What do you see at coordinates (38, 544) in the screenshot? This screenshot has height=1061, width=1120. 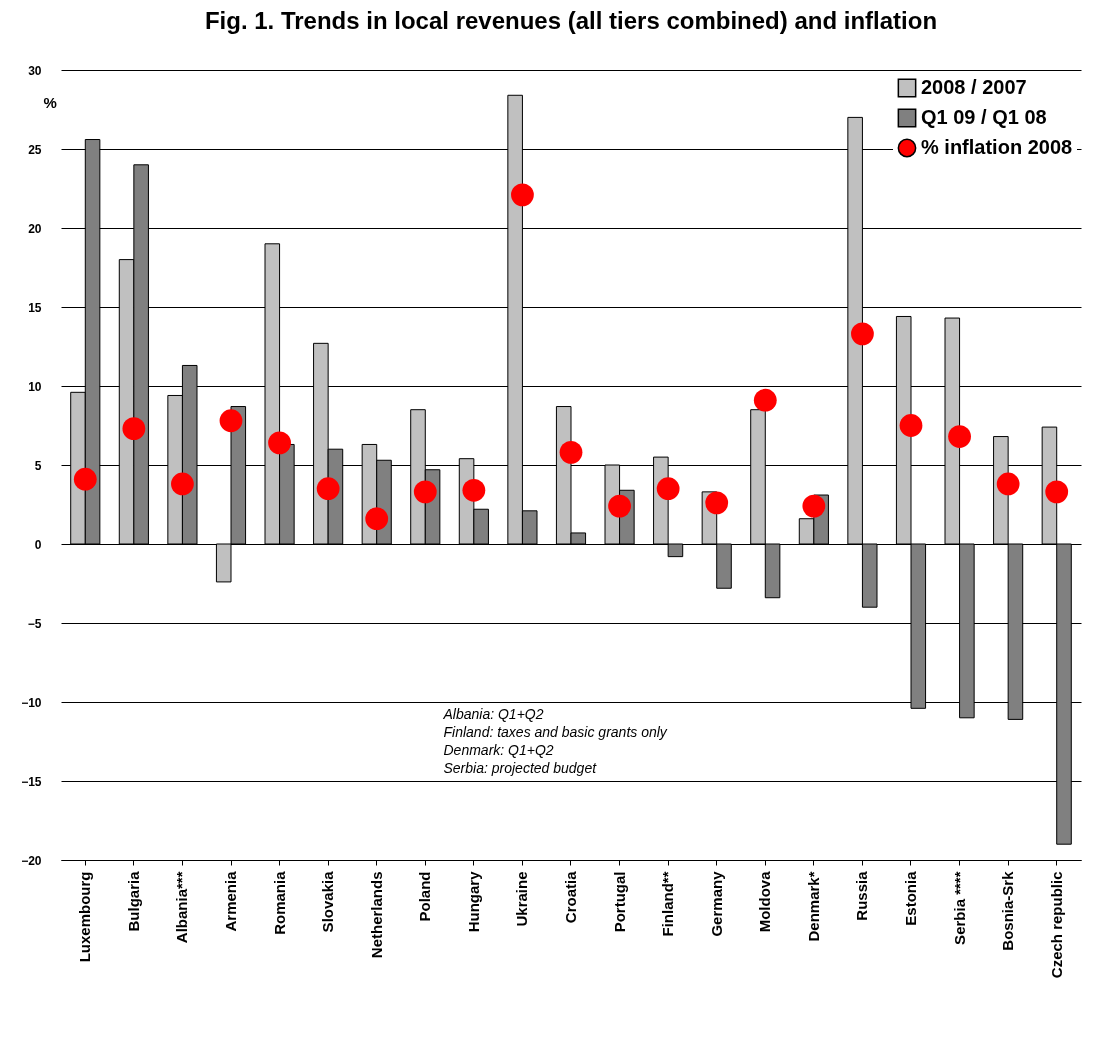 I see `y-tick-label: 0` at bounding box center [38, 544].